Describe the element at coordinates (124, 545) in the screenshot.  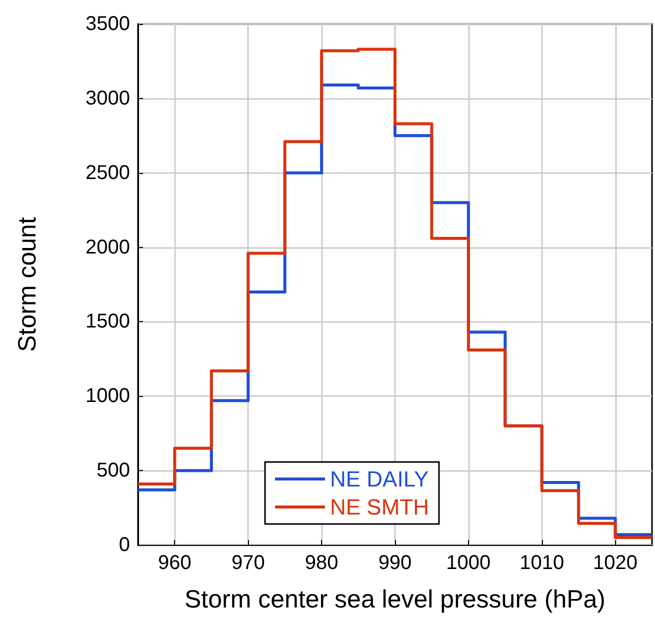
I see `y-tick-label: 0` at that location.